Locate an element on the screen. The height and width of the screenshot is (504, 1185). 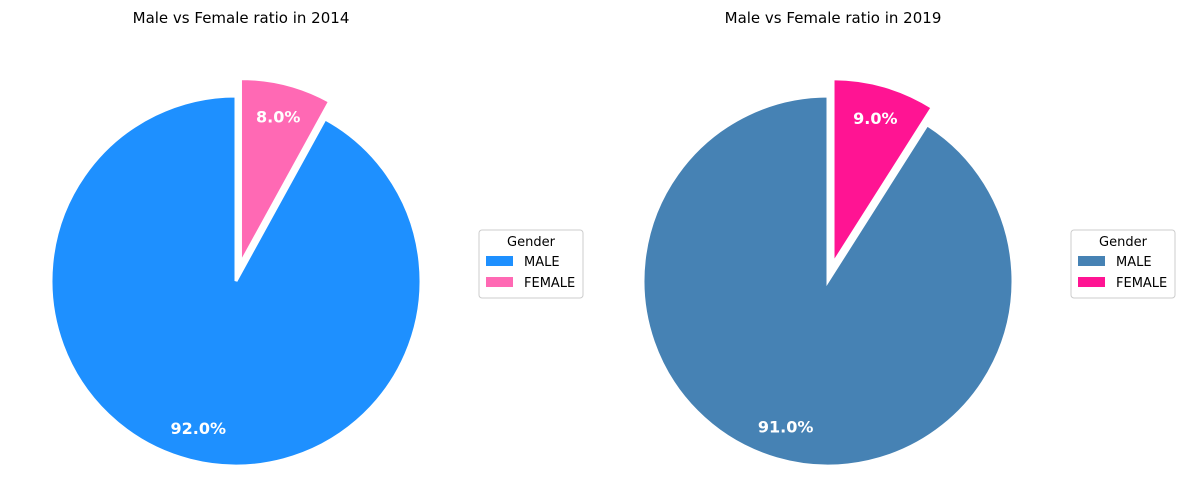
chart-title: Male vs Female ratio in 2019 is located at coordinates (833, 18).